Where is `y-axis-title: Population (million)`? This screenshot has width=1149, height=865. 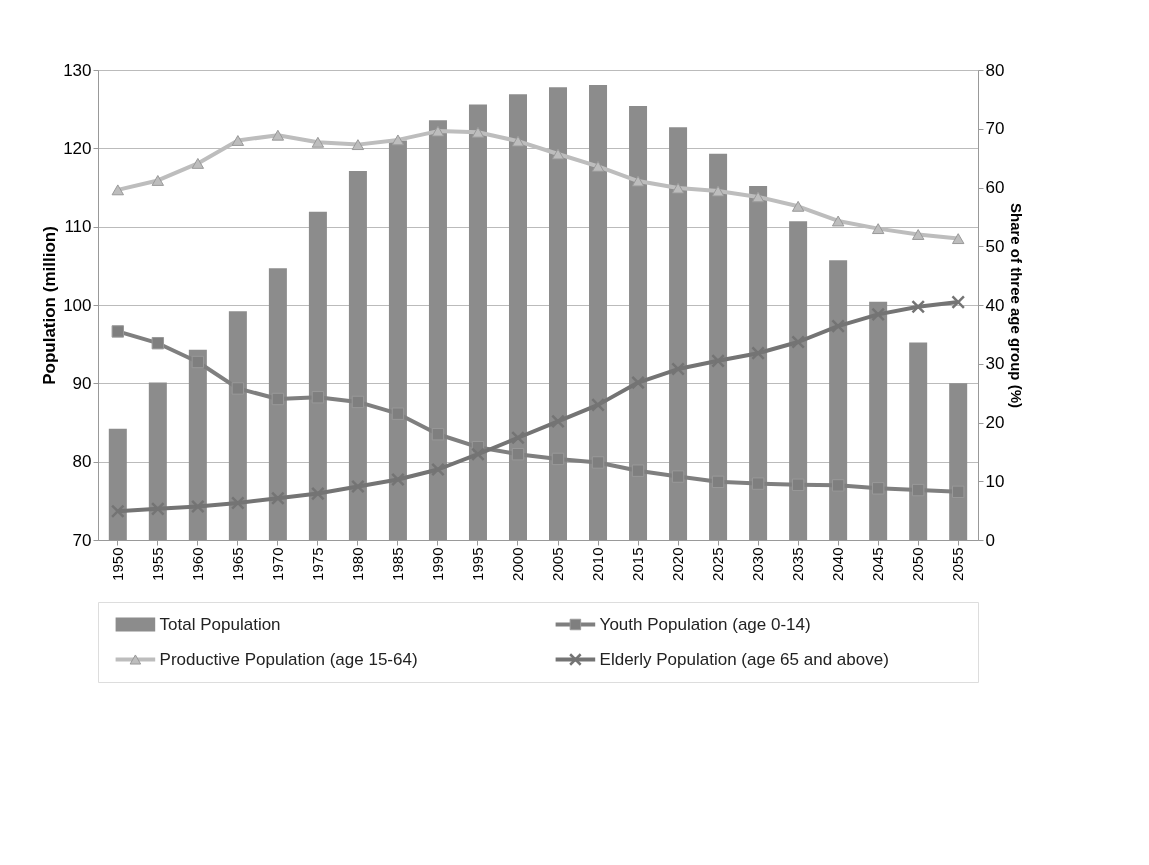 y-axis-title: Population (million) is located at coordinates (50, 305).